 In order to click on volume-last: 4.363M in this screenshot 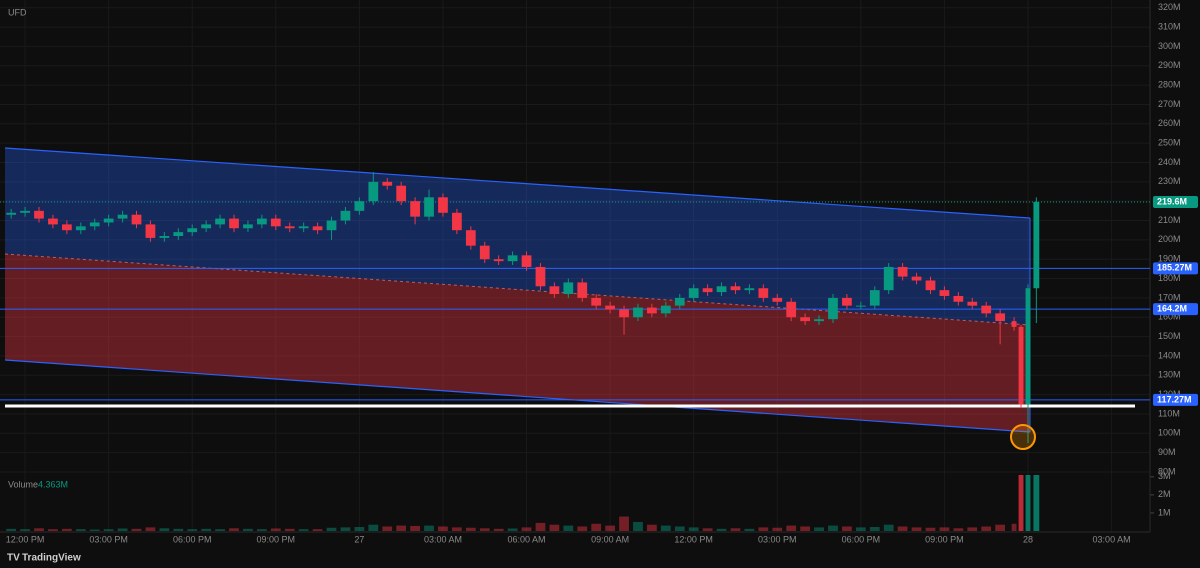, I will do `click(53, 484)`.